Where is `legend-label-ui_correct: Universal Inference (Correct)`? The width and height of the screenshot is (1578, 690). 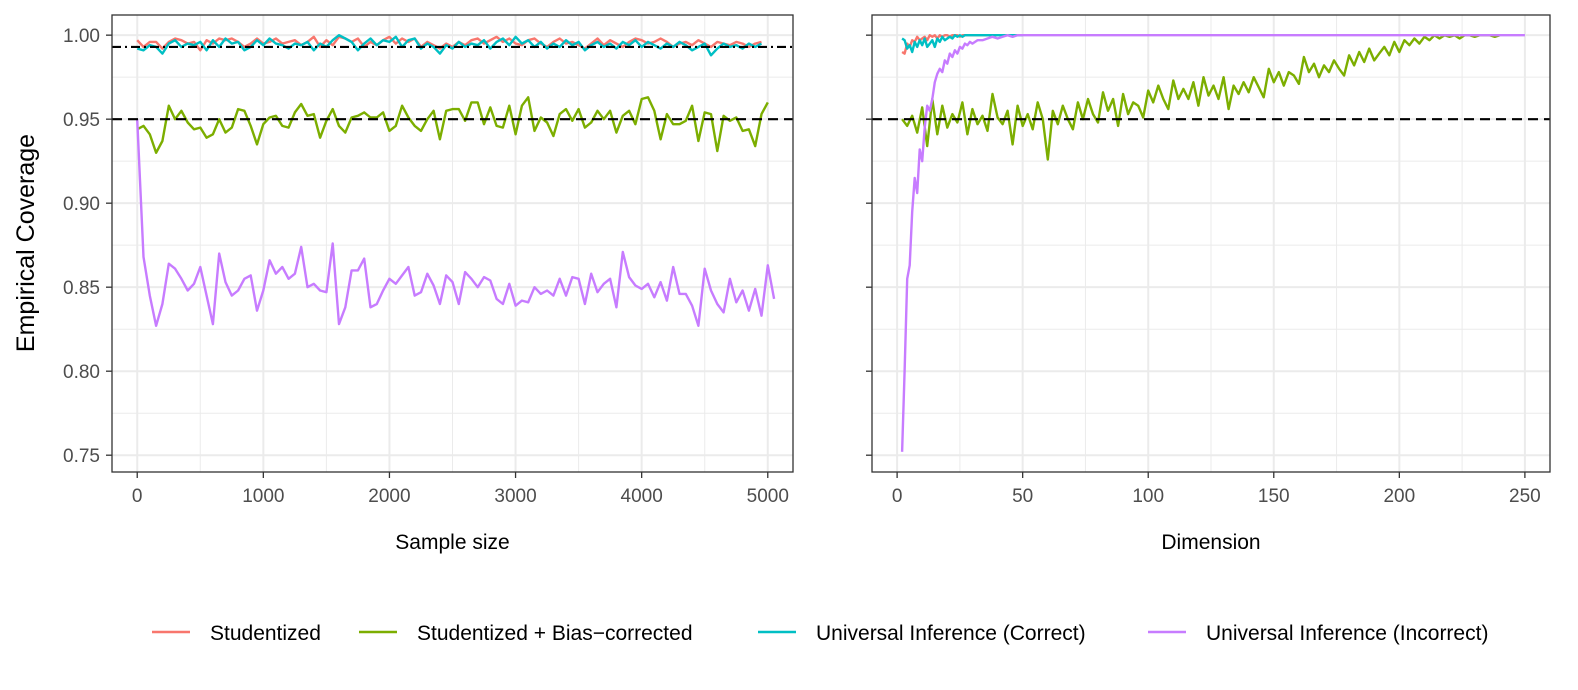 legend-label-ui_correct: Universal Inference (Correct) is located at coordinates (951, 633).